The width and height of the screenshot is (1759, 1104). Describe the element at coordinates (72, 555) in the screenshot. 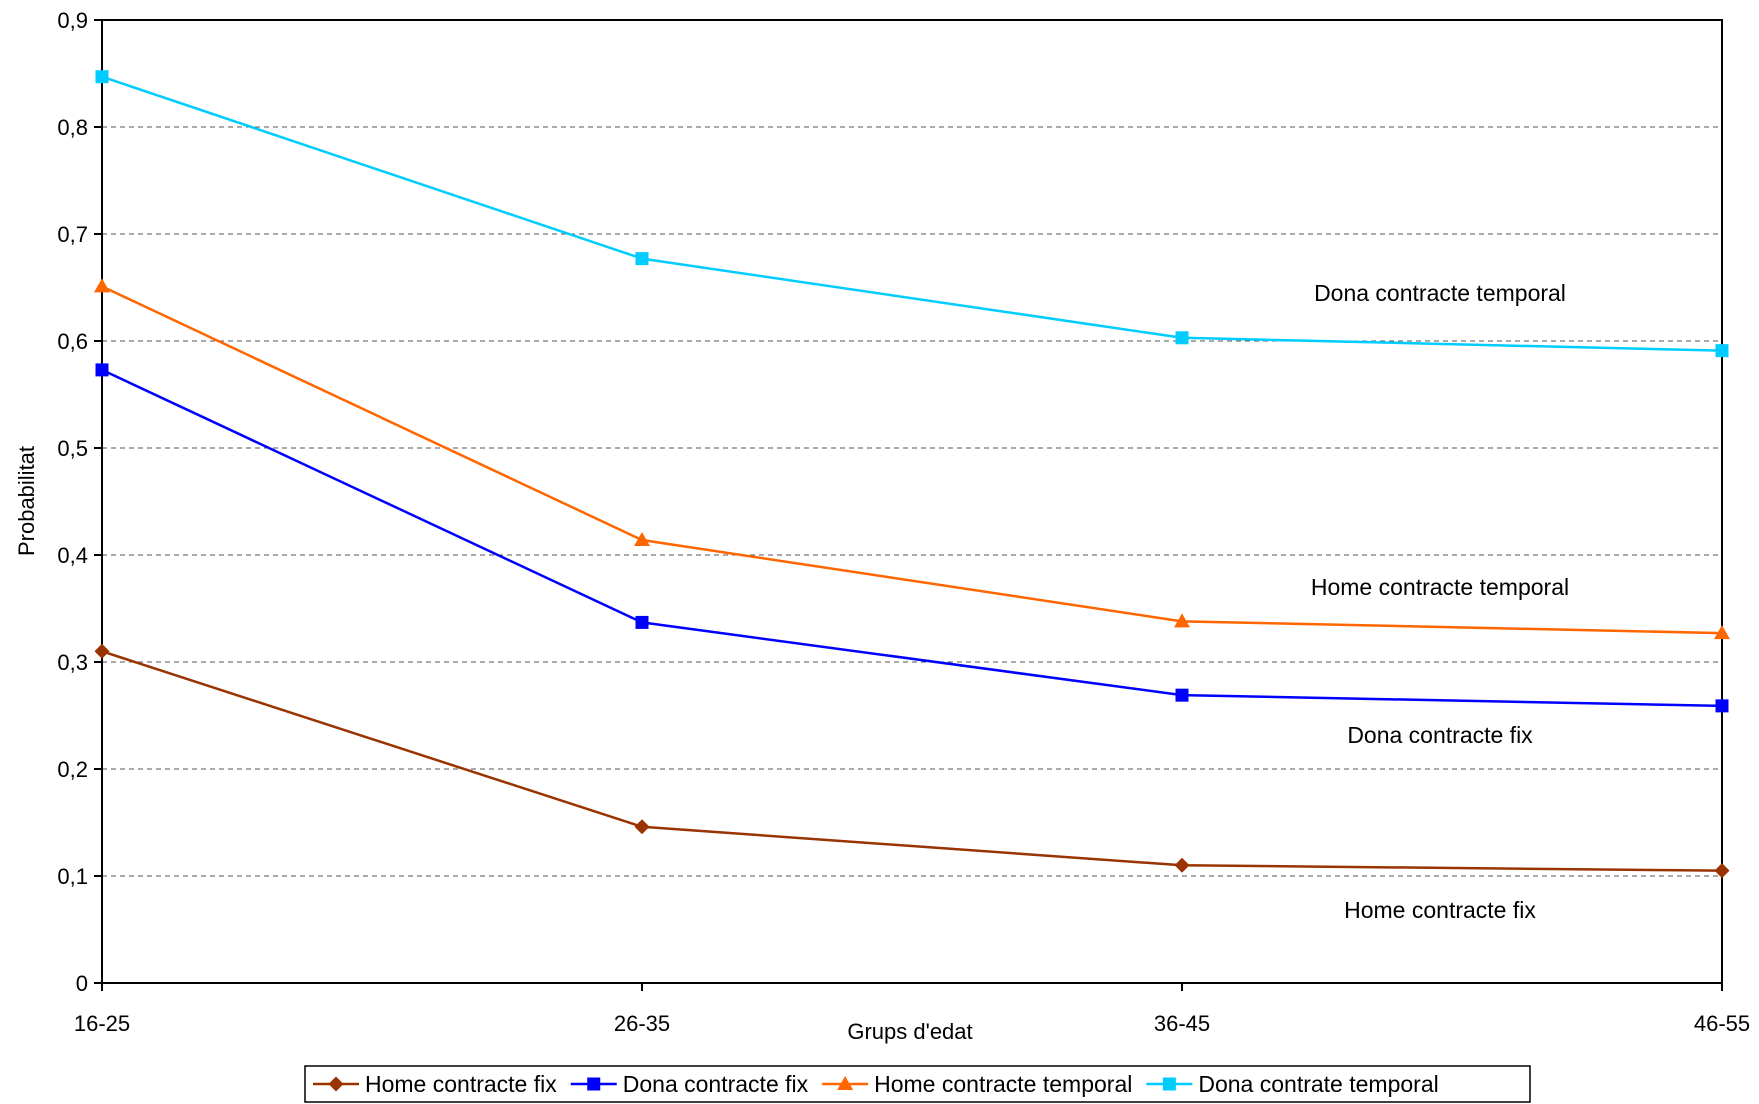

I see `y-tick-label: 0,4` at that location.